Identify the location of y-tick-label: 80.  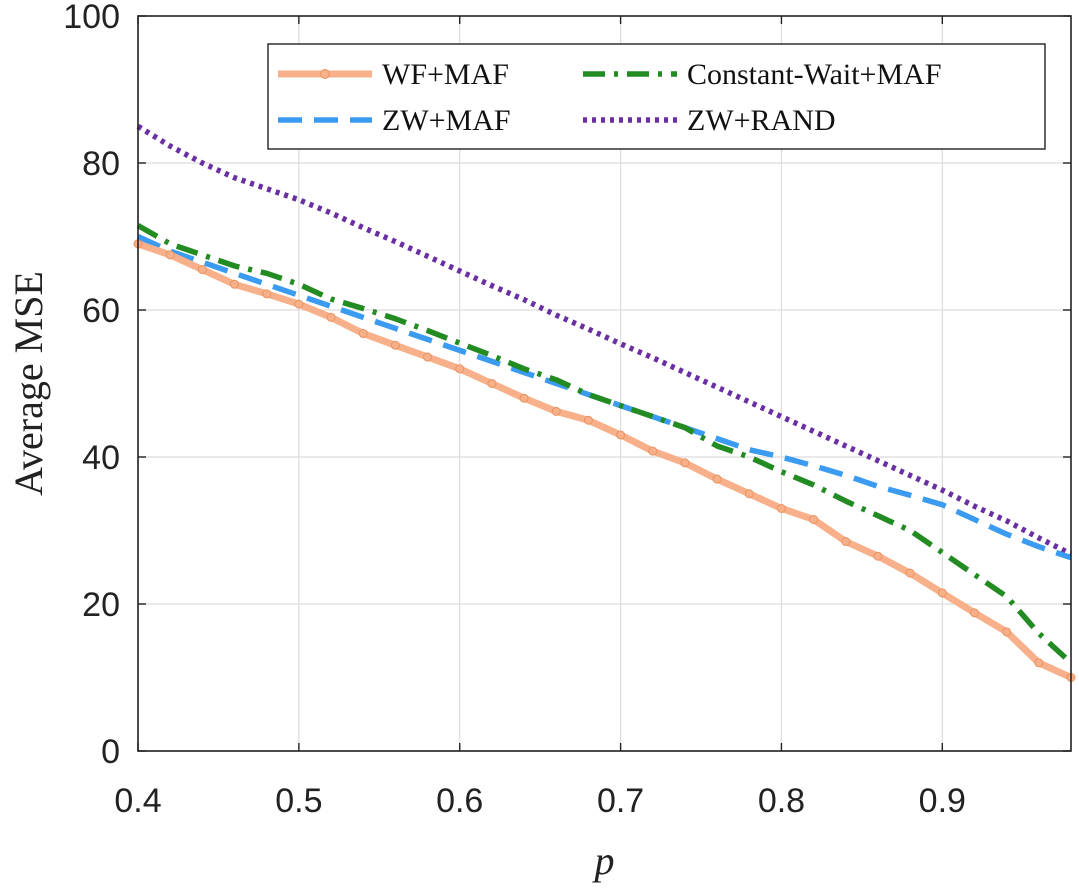
(101, 164).